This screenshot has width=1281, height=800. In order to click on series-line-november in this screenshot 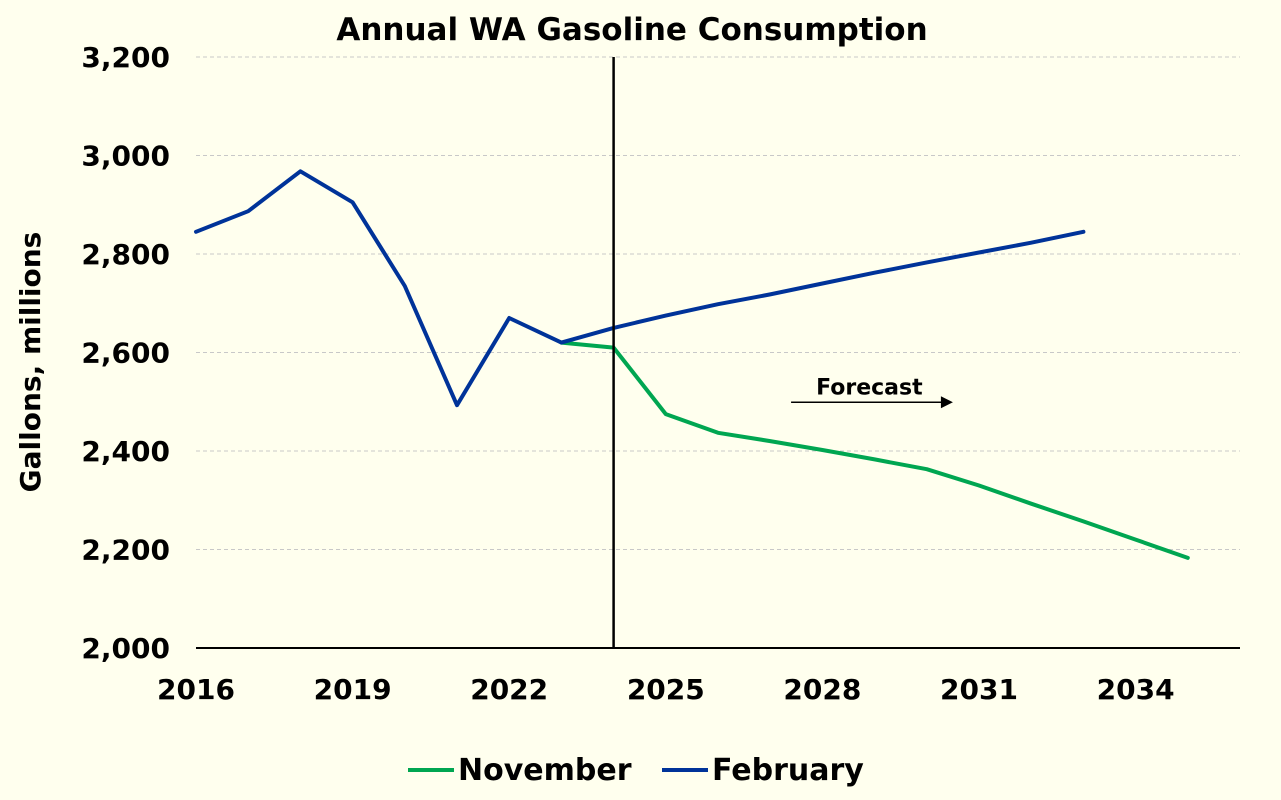, I will do `click(874, 450)`.